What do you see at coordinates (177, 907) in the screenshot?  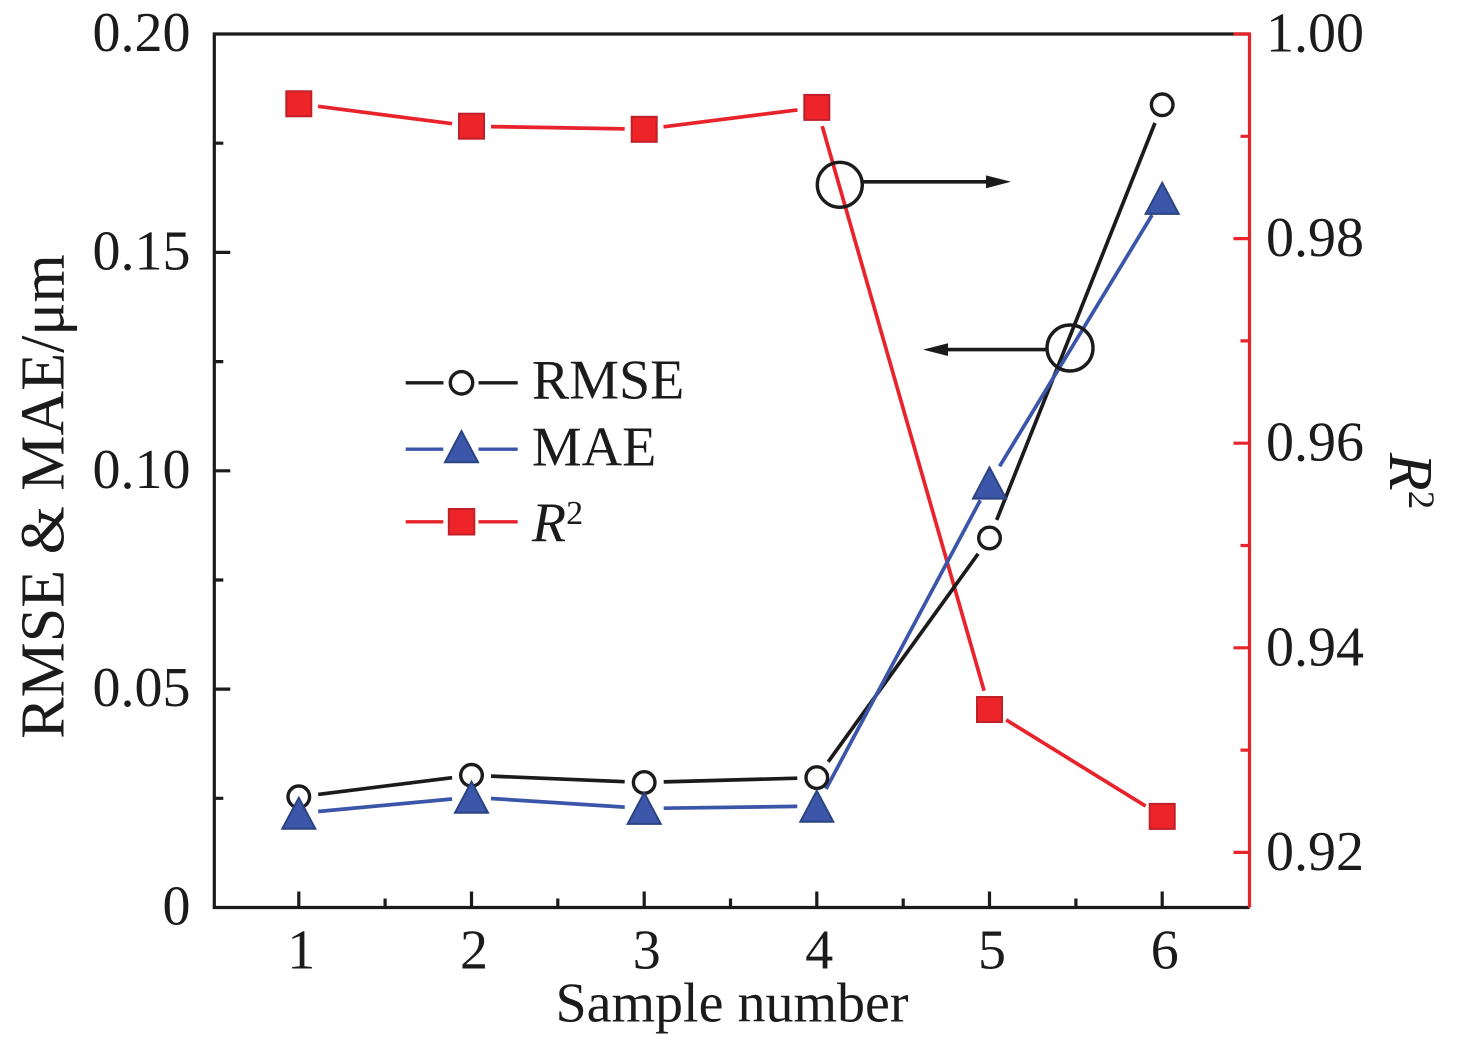 I see `svg-text: 0` at bounding box center [177, 907].